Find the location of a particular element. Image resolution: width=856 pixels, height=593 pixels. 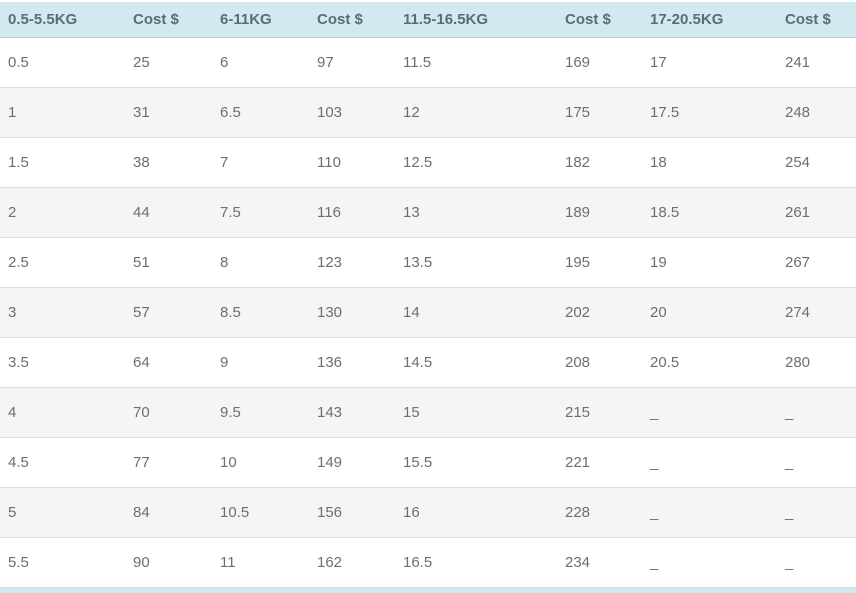

table-cell: 280 is located at coordinates (816, 362).